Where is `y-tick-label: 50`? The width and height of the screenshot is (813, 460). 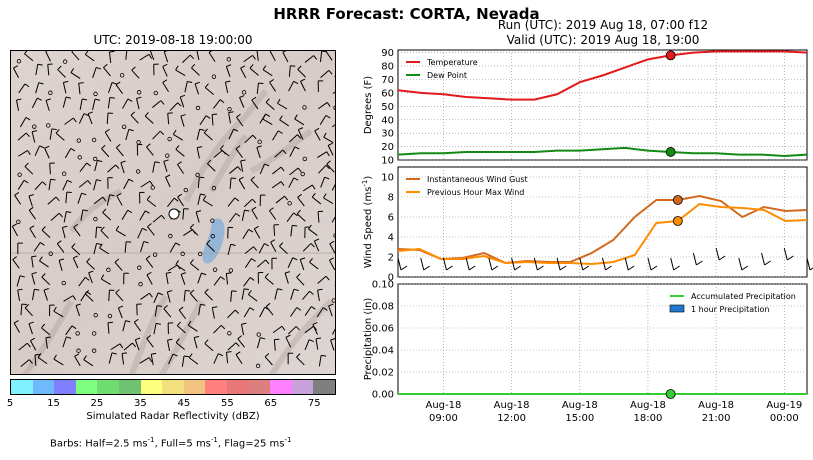
y-tick-label: 50 is located at coordinates (387, 107).